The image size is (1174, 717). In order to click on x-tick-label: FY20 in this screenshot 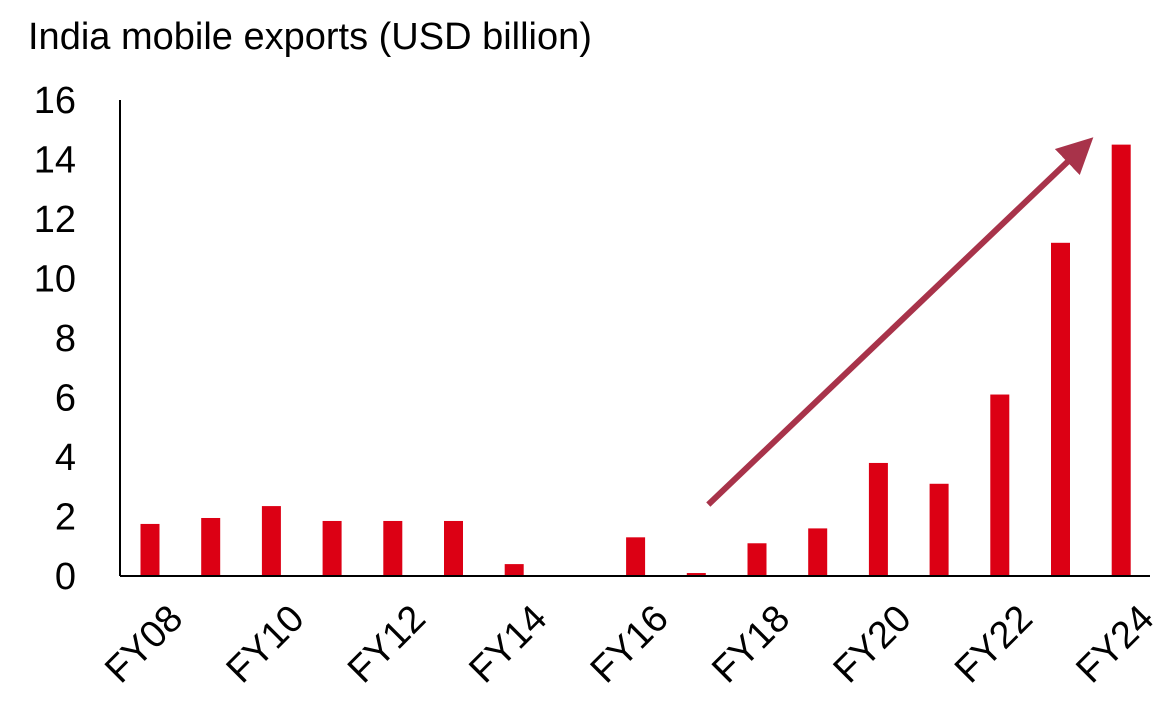, I will do `click(873, 644)`.